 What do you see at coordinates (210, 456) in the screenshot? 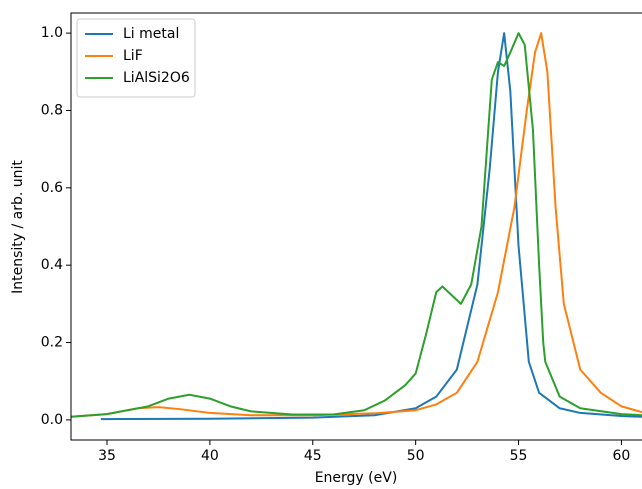
I see `x-tick-label: 40` at bounding box center [210, 456].